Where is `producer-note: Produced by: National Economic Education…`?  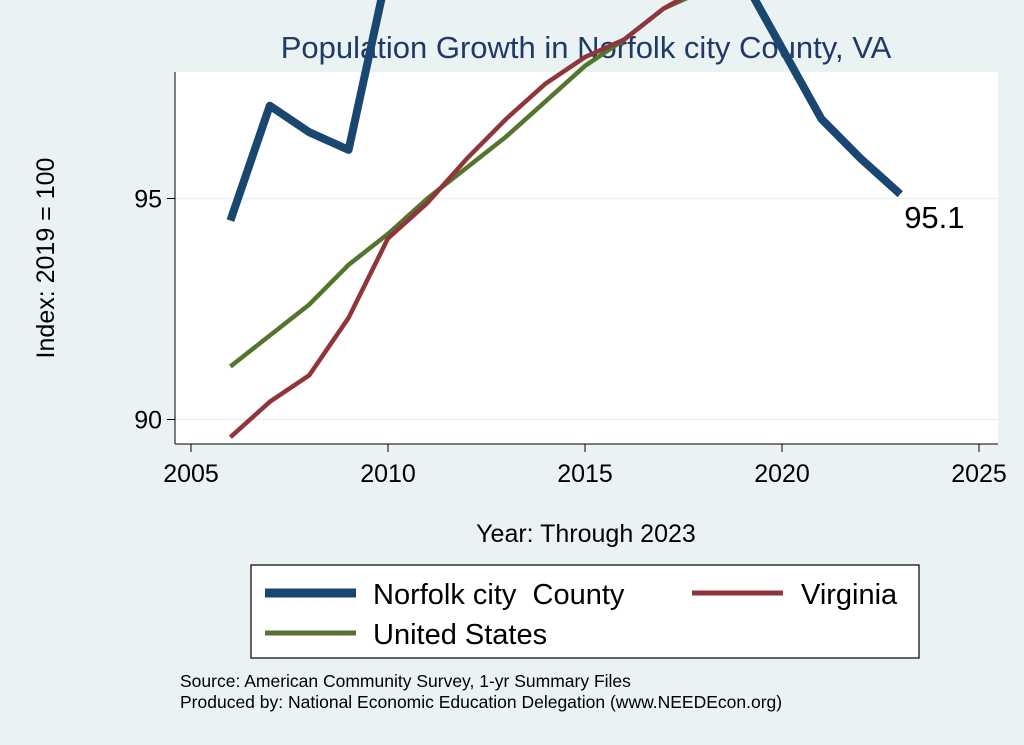
producer-note: Produced by: National Economic Education… is located at coordinates (481, 702).